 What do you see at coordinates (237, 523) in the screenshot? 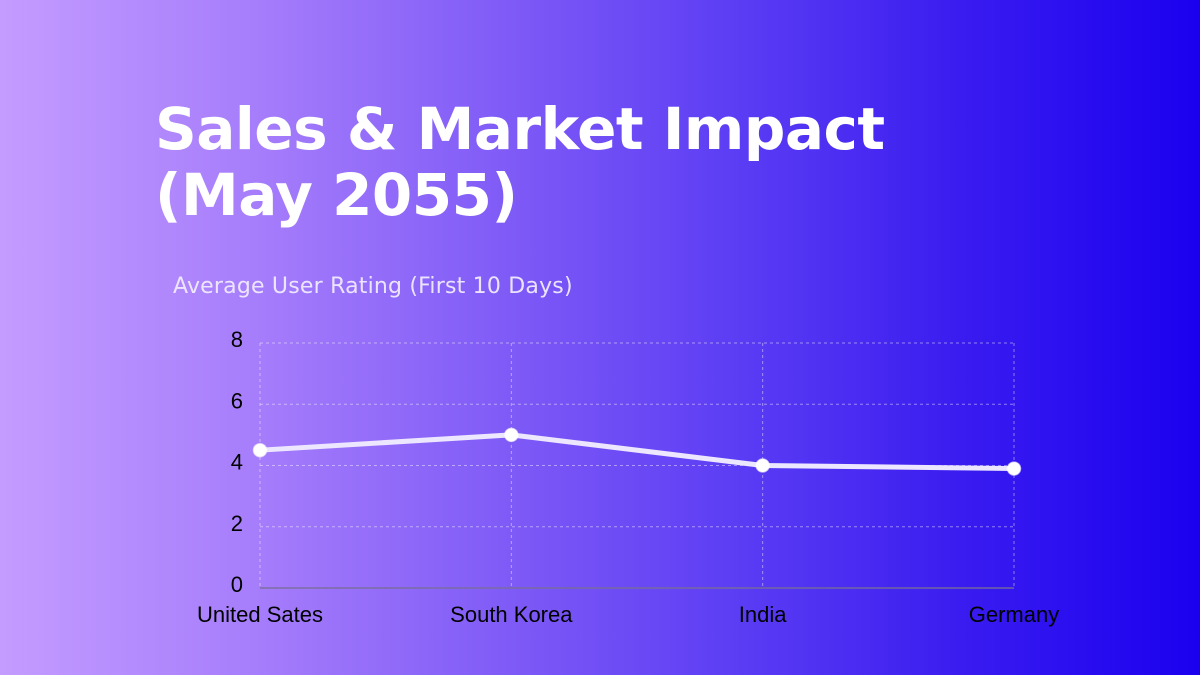
I see `y-tick-label: 2` at bounding box center [237, 523].